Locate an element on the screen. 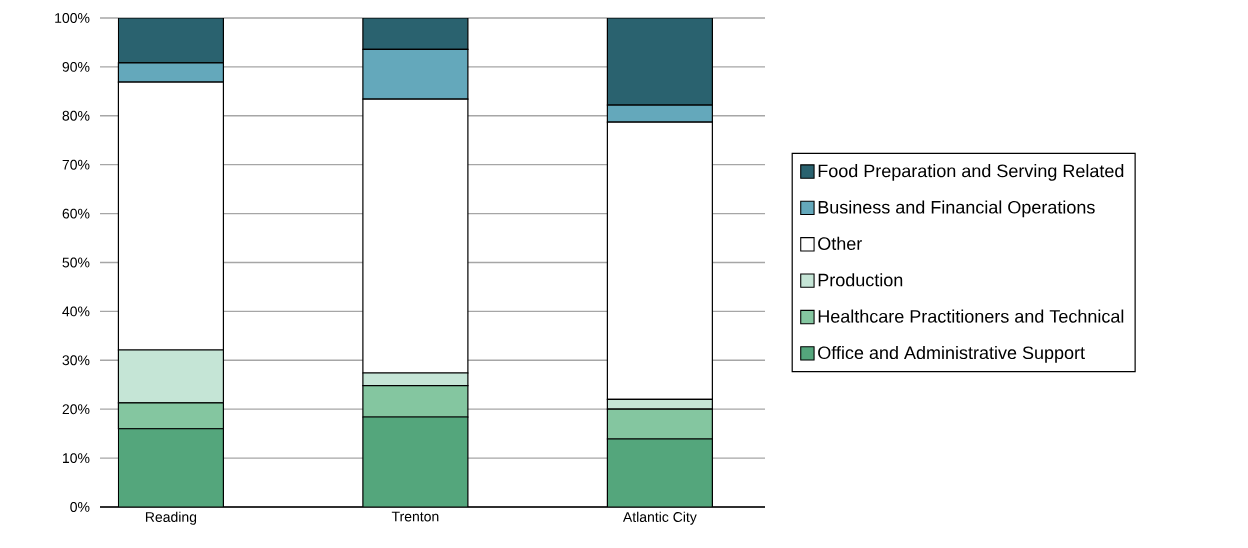 This screenshot has width=1248, height=548. legend-label: Food Preparation and Serving Related is located at coordinates (971, 172).